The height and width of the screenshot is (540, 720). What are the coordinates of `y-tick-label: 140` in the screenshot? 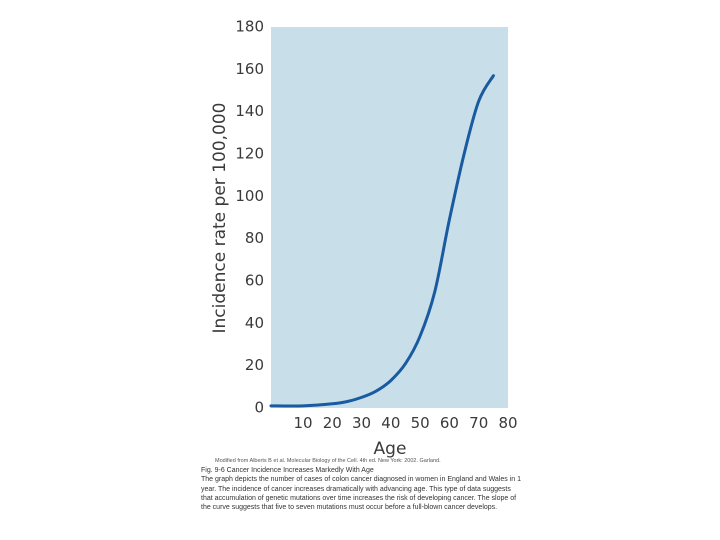 It's located at (249, 111).